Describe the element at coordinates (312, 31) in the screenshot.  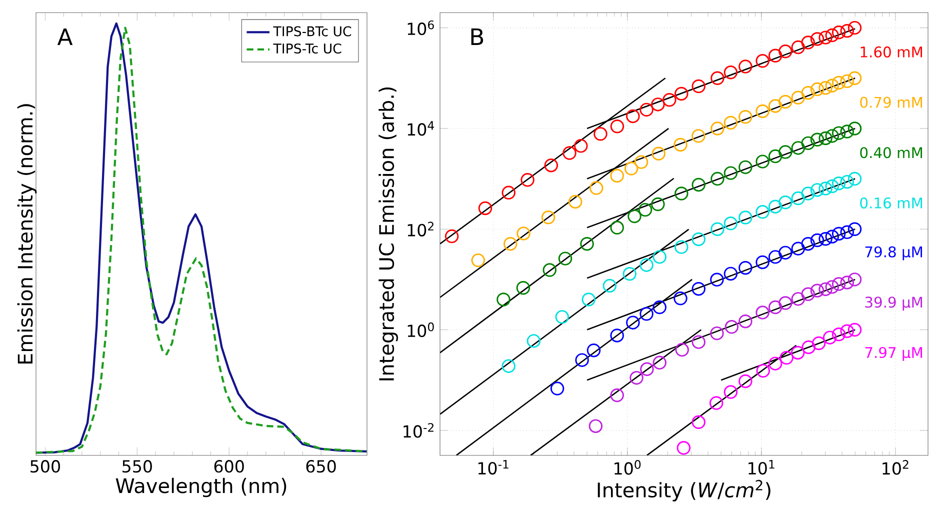
I see `legend-label: TIPS-BTc UC` at that location.